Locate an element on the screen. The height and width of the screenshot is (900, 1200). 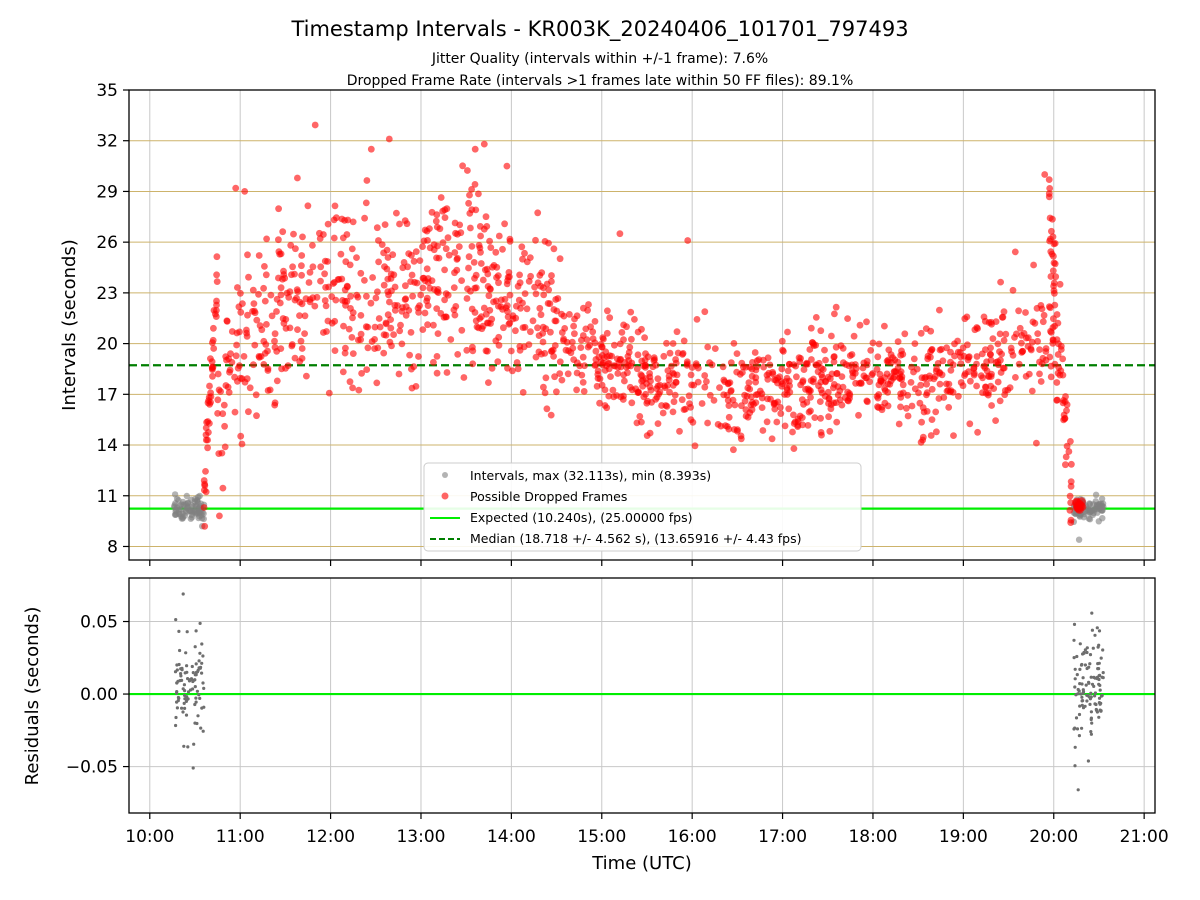
top-y-tick-label: 26 is located at coordinates (107, 243).